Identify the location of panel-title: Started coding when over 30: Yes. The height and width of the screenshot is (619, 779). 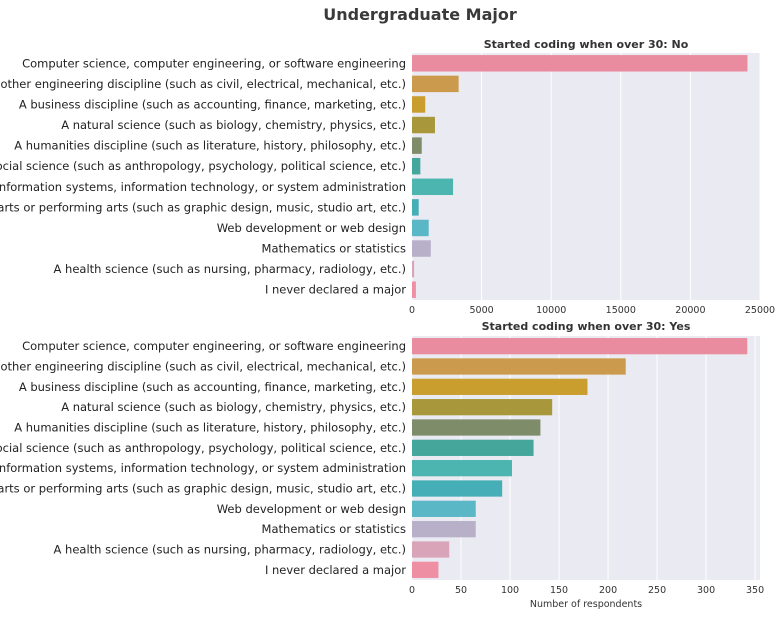
(586, 326).